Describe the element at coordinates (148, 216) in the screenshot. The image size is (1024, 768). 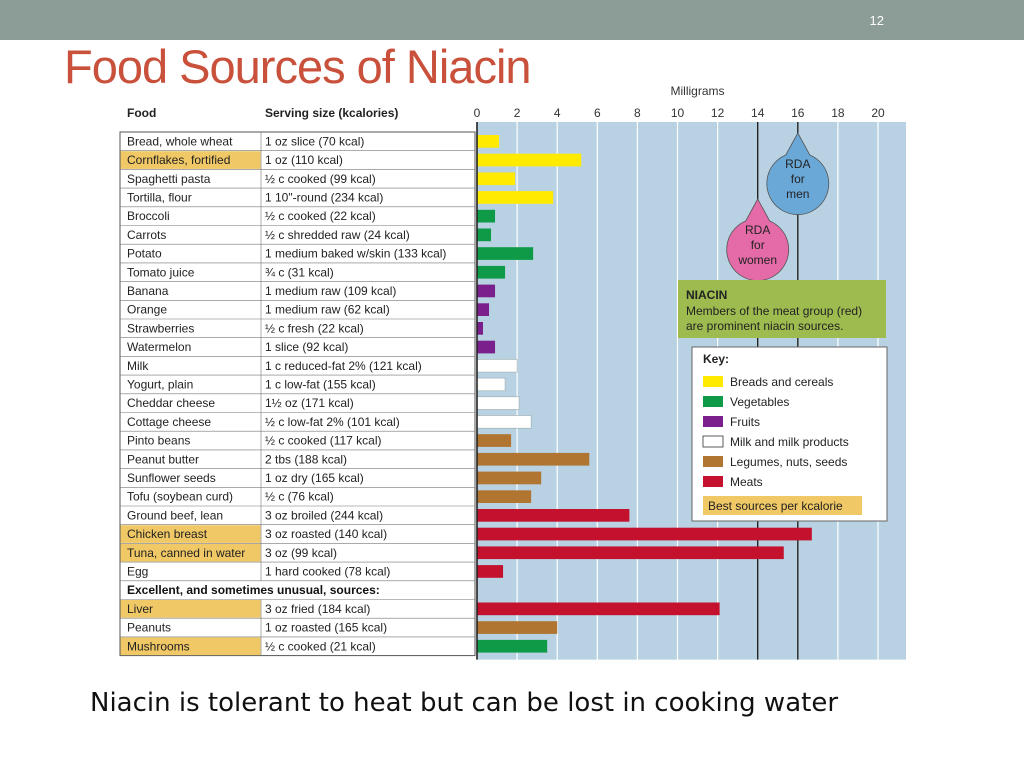
I see `food-name: Broccoli` at that location.